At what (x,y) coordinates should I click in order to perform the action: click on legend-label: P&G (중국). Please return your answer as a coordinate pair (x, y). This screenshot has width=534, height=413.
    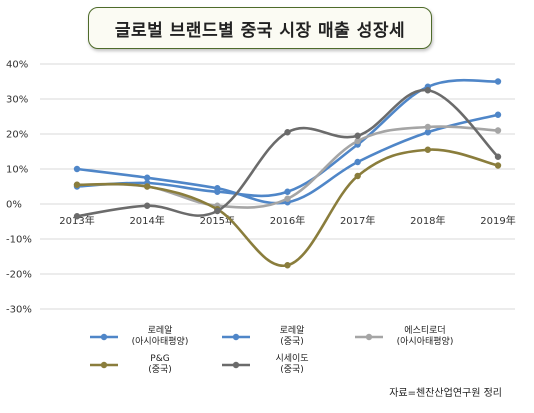
    Looking at the image, I should click on (160, 364).